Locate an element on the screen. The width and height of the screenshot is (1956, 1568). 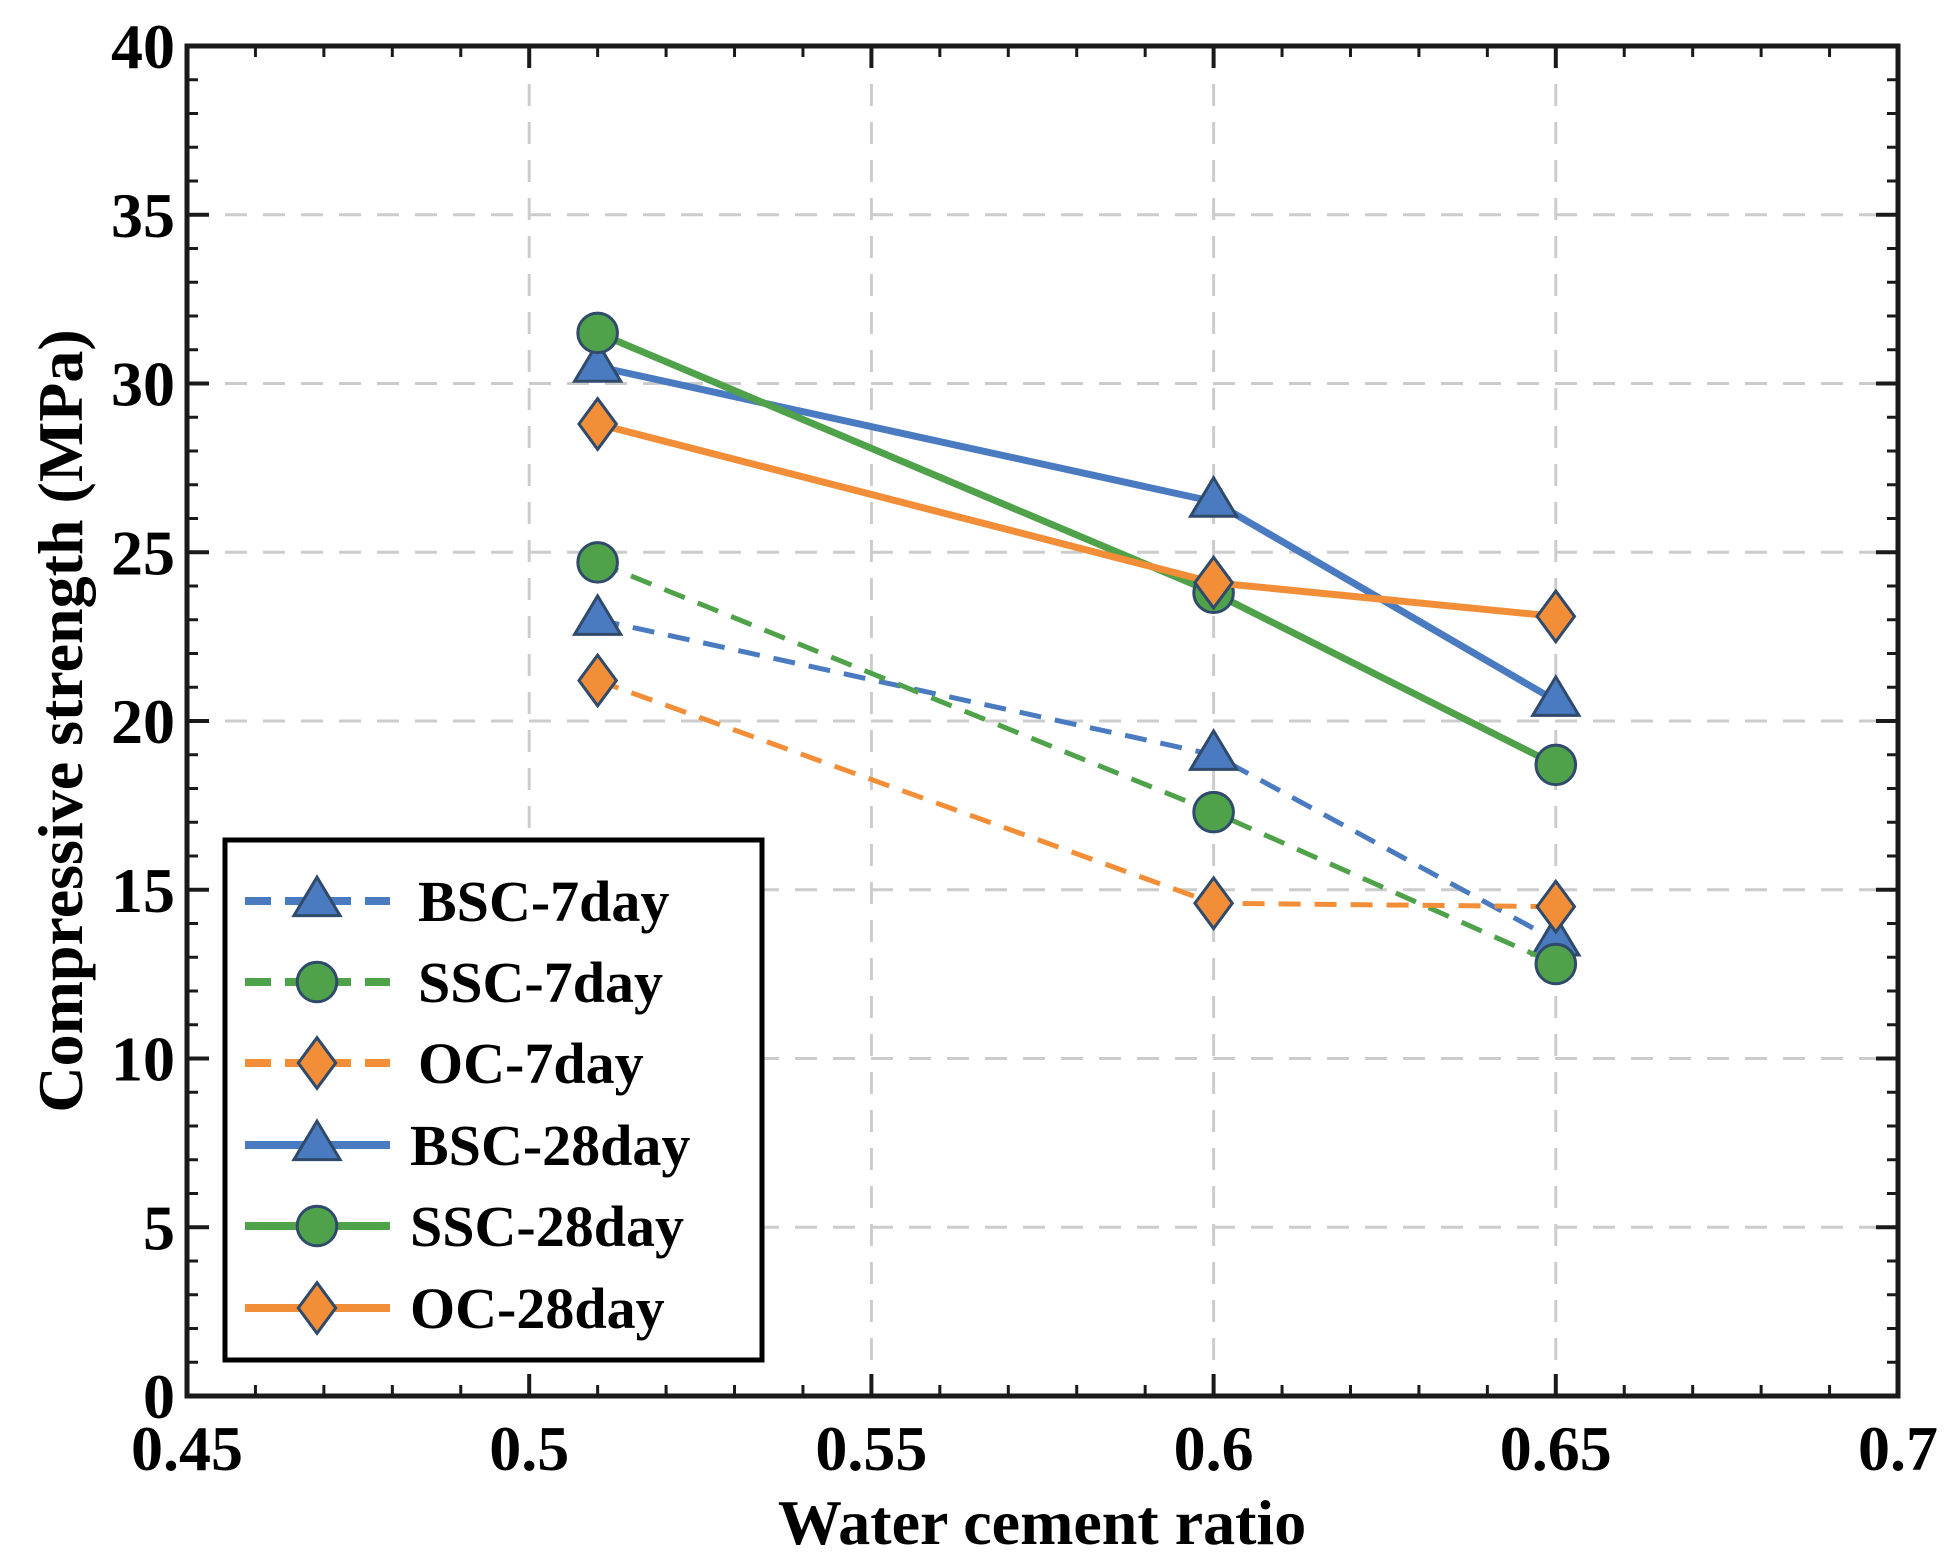
y-tick-label: 25 is located at coordinates (143, 552).